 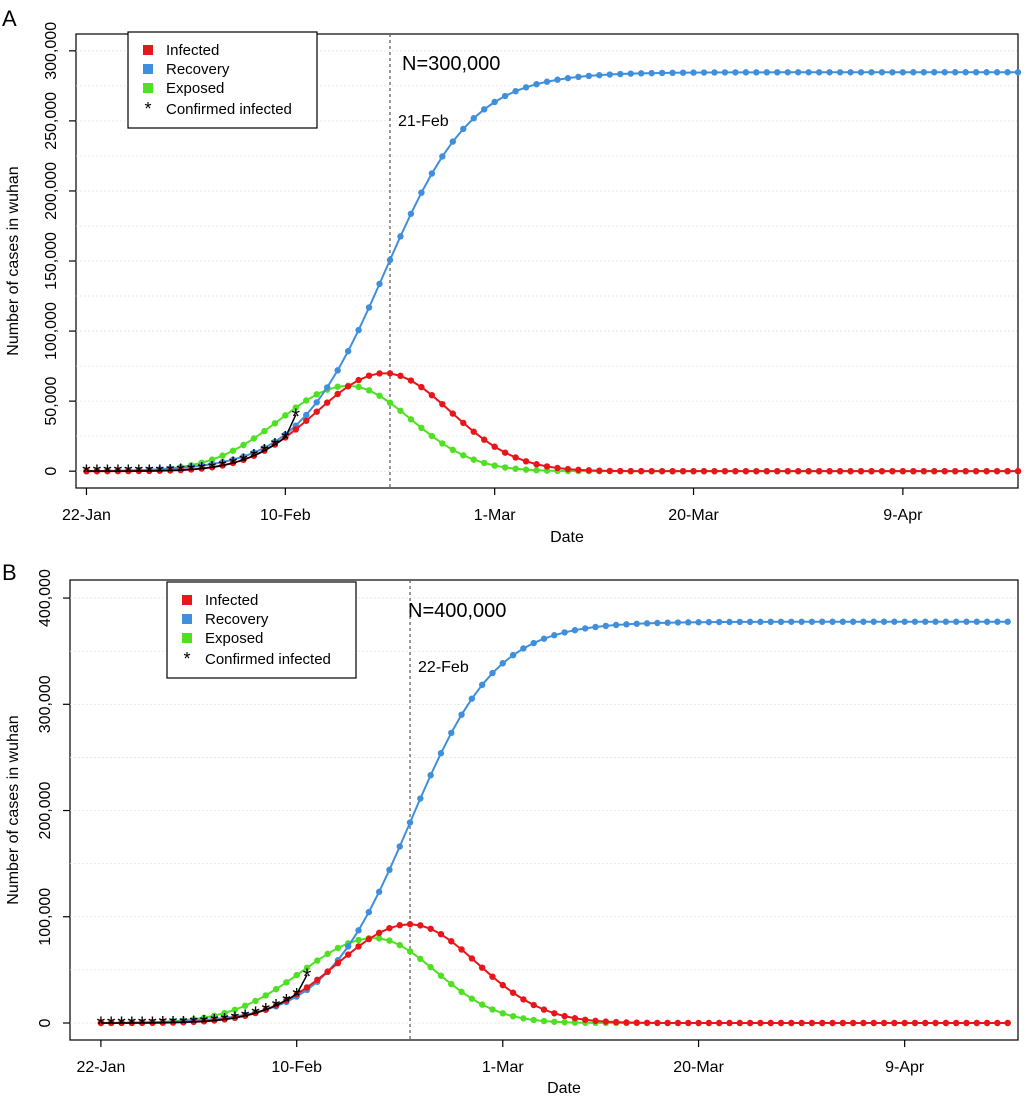 What do you see at coordinates (51, 401) in the screenshot?
I see `y-tick-label: 50,000` at bounding box center [51, 401].